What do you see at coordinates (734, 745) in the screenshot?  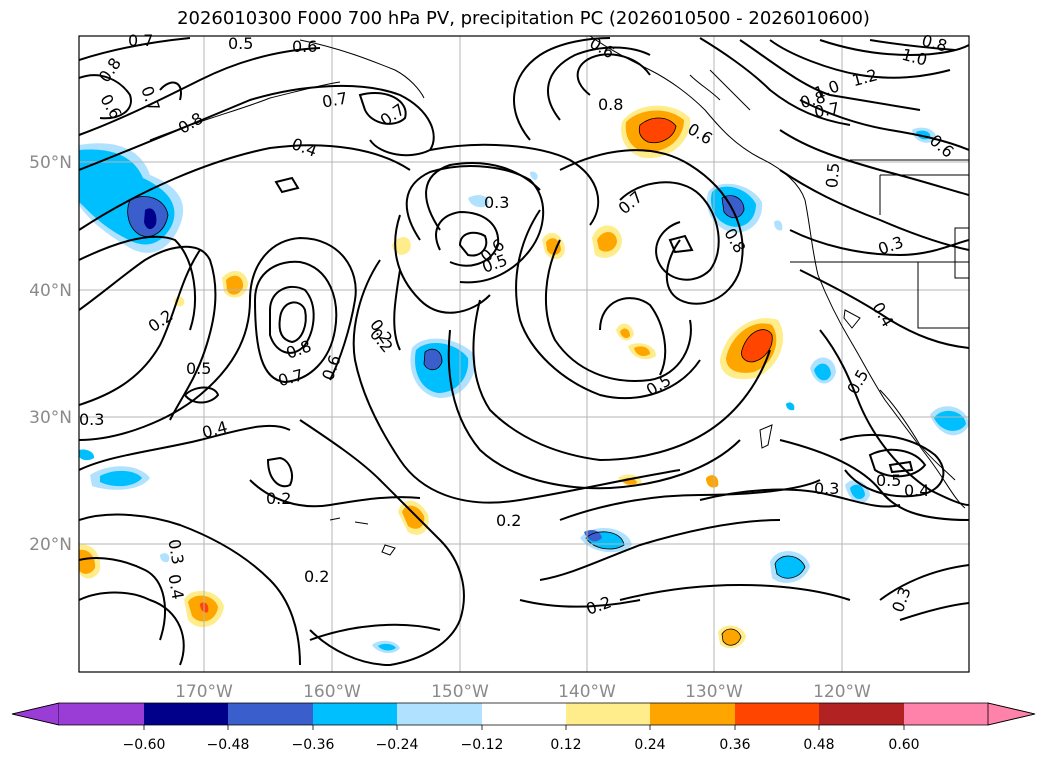 I see `colorbar-tick: 0.36` at bounding box center [734, 745].